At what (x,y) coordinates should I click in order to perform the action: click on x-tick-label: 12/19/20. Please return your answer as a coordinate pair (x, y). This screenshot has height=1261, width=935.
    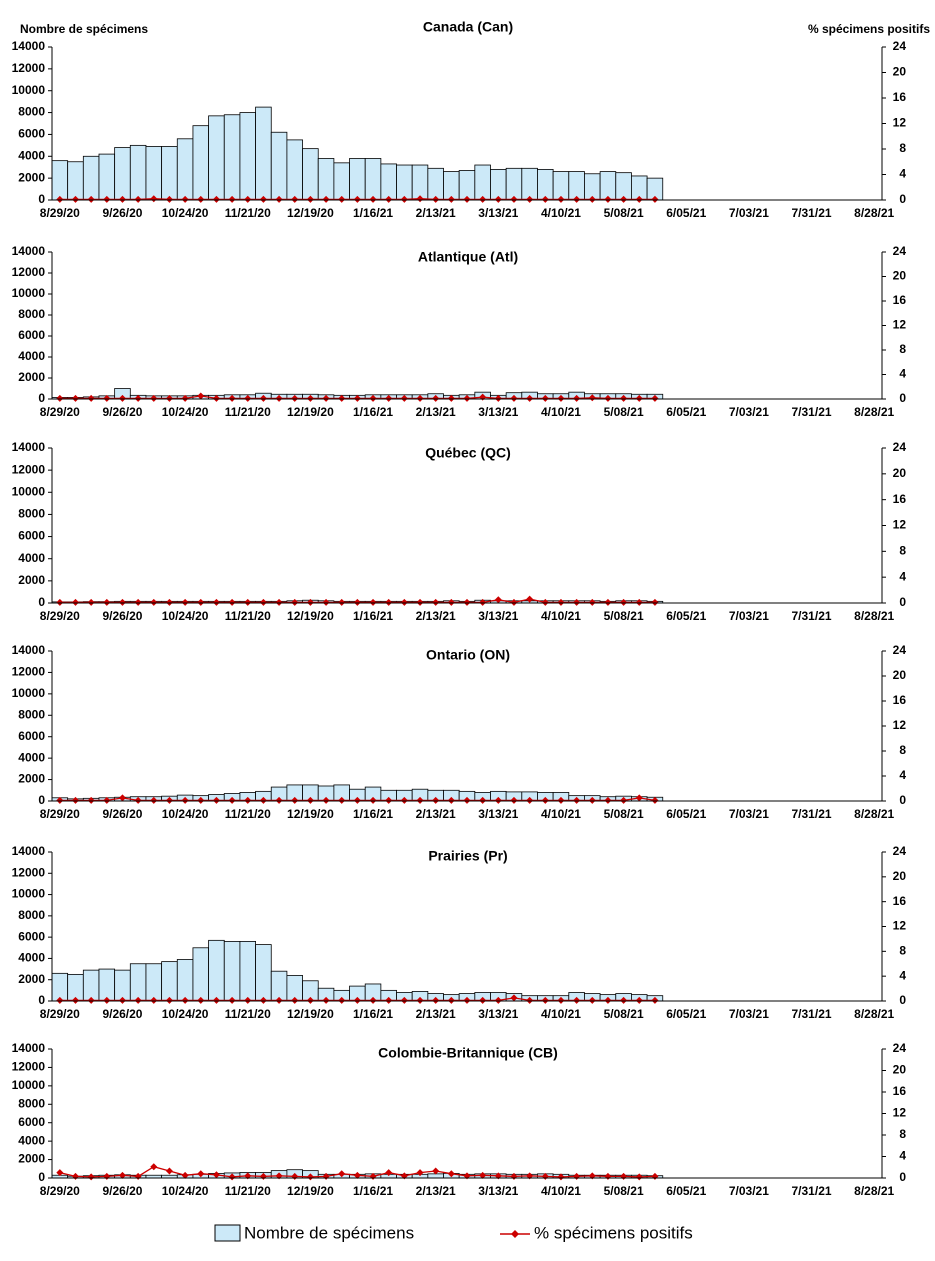
    Looking at the image, I should click on (310, 616).